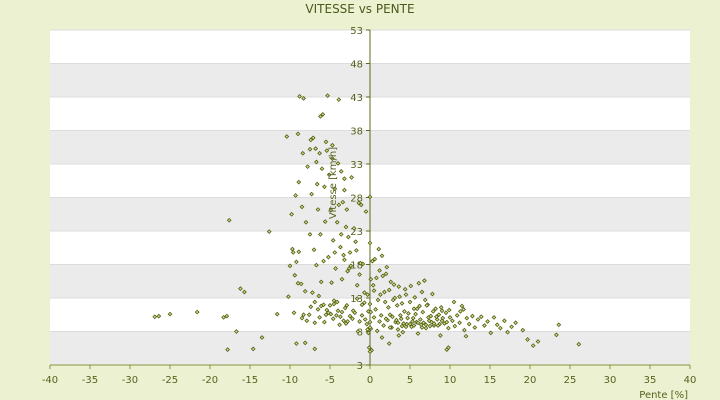 The width and height of the screenshot is (720, 400). Describe the element at coordinates (170, 380) in the screenshot. I see `x-tick-label: -25` at that location.